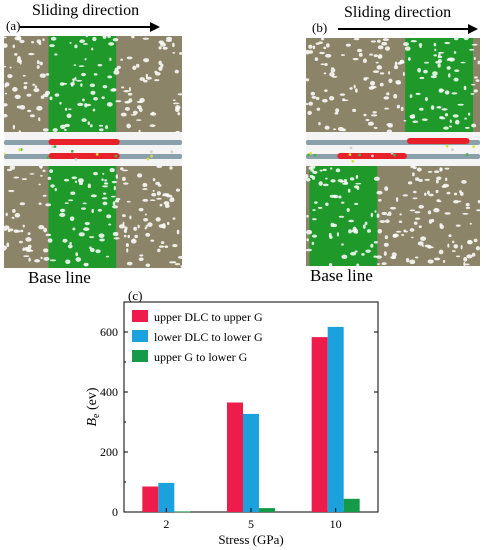 This screenshot has height=550, width=489. What do you see at coordinates (93, 406) in the screenshot?
I see `y-axis-label: Be (ev)` at bounding box center [93, 406].